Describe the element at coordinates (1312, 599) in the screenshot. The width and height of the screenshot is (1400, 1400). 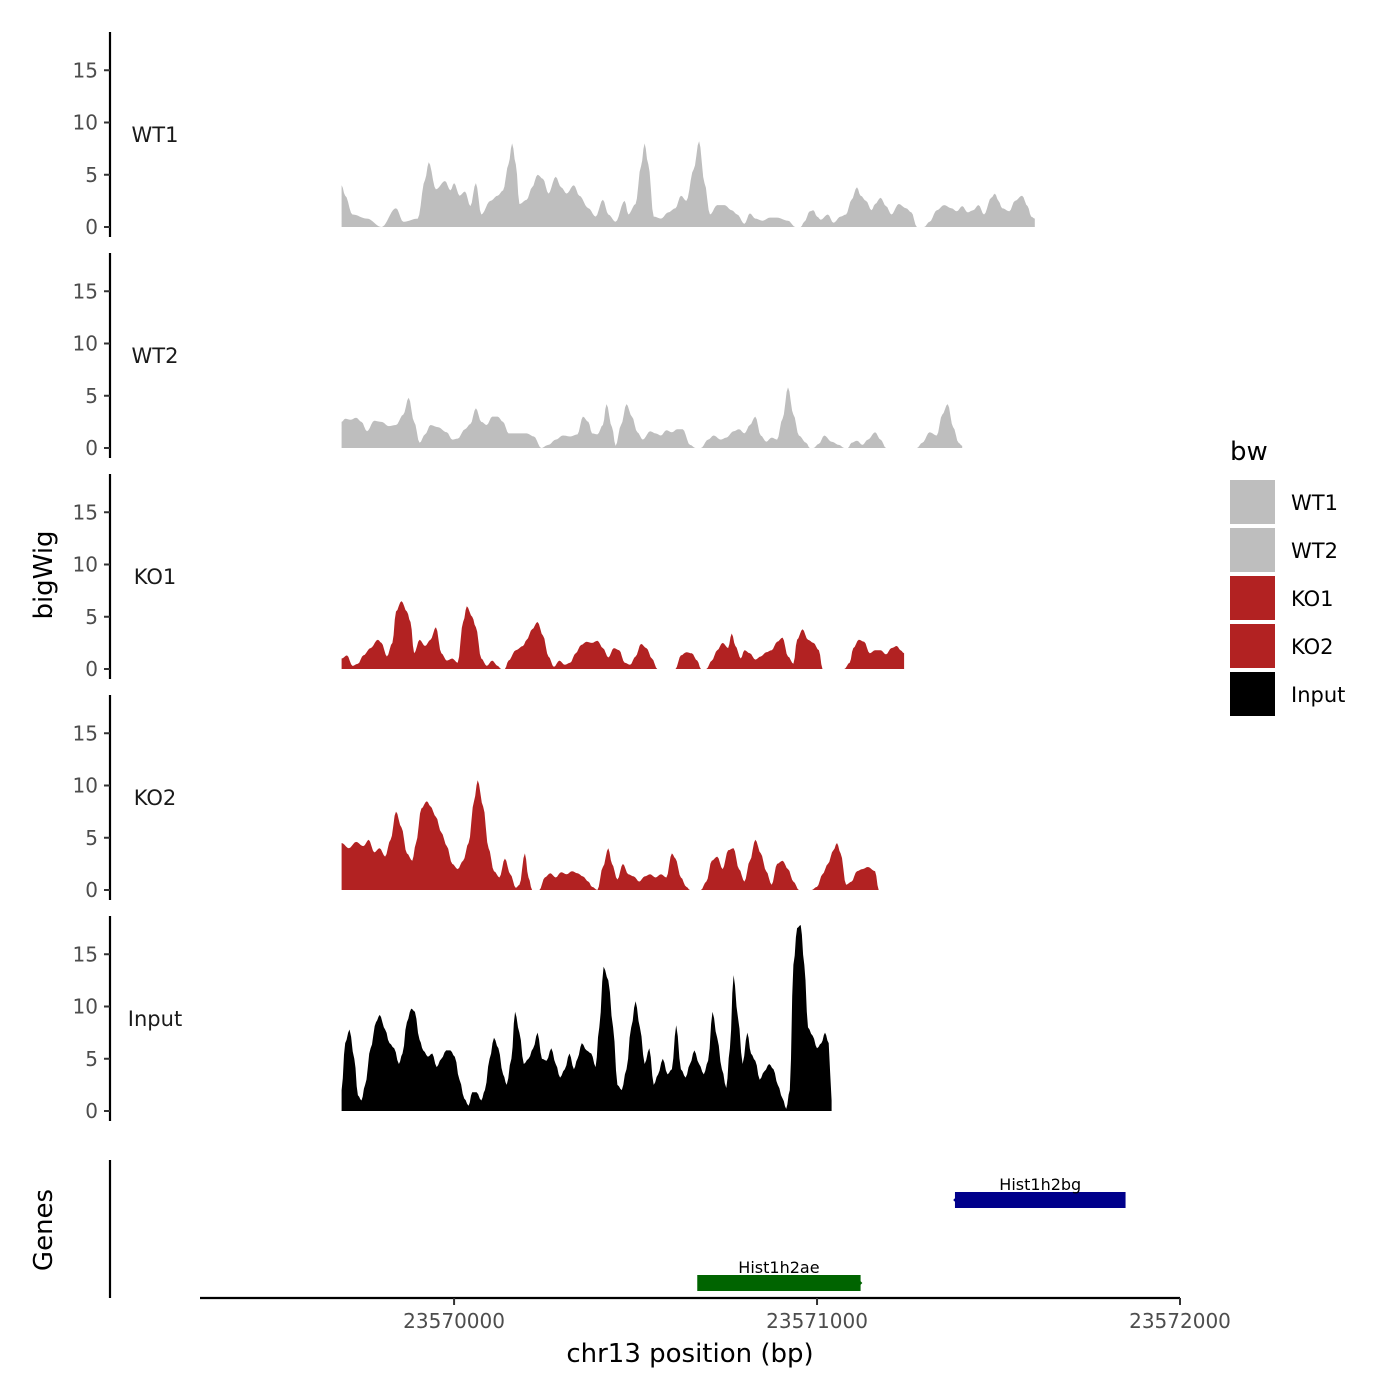
I see `legend-label: KO1` at that location.